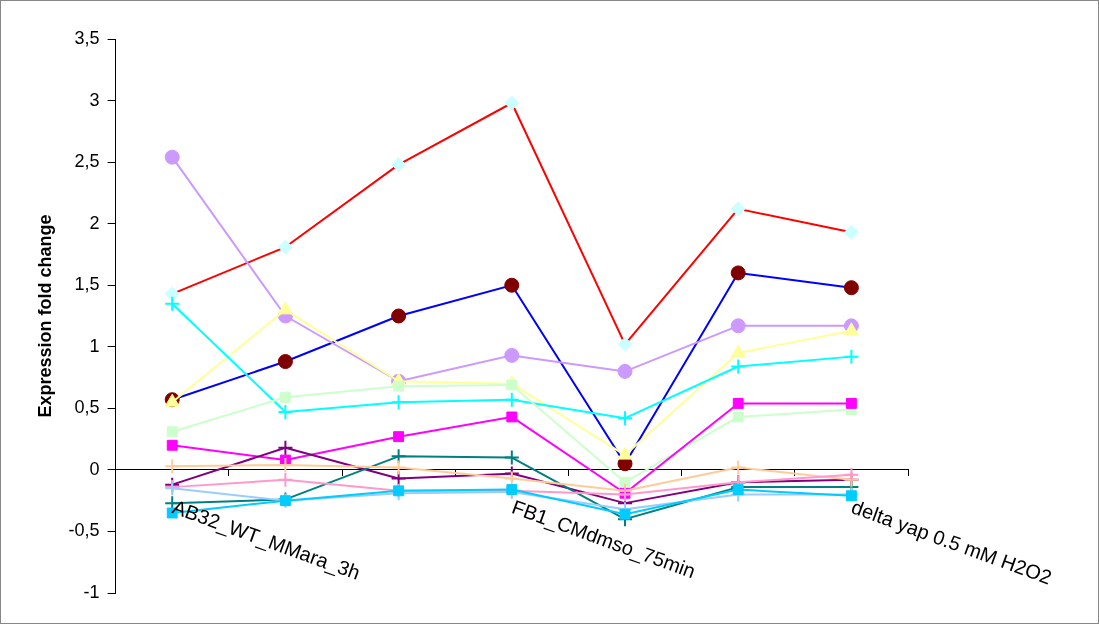  Describe the element at coordinates (87, 407) in the screenshot. I see `y-tick-label: 0,5` at that location.